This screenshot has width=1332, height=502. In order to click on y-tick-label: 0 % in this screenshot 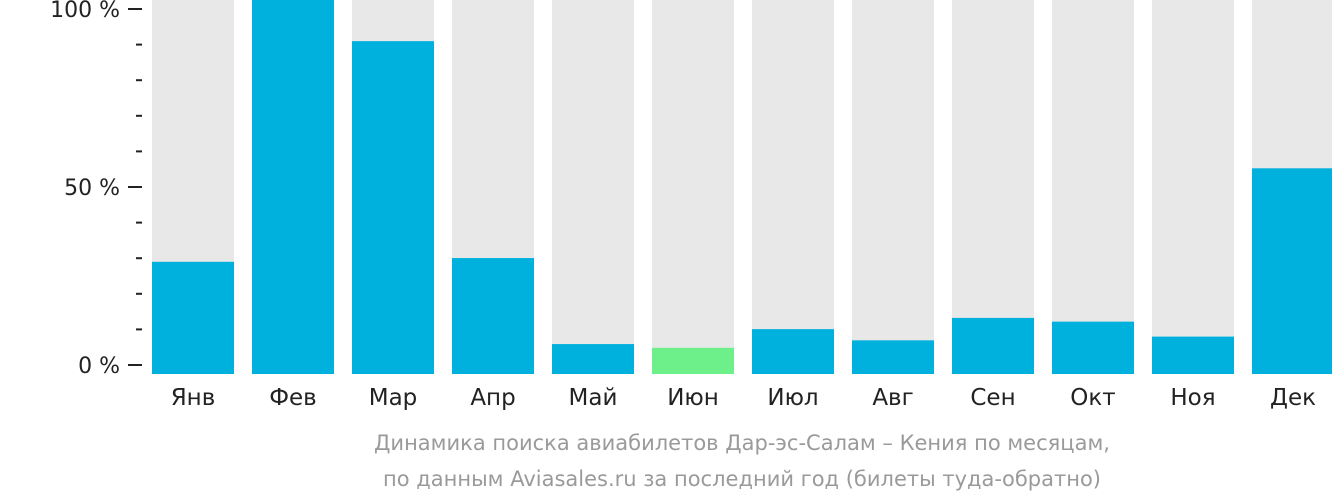, I will do `click(99, 366)`.